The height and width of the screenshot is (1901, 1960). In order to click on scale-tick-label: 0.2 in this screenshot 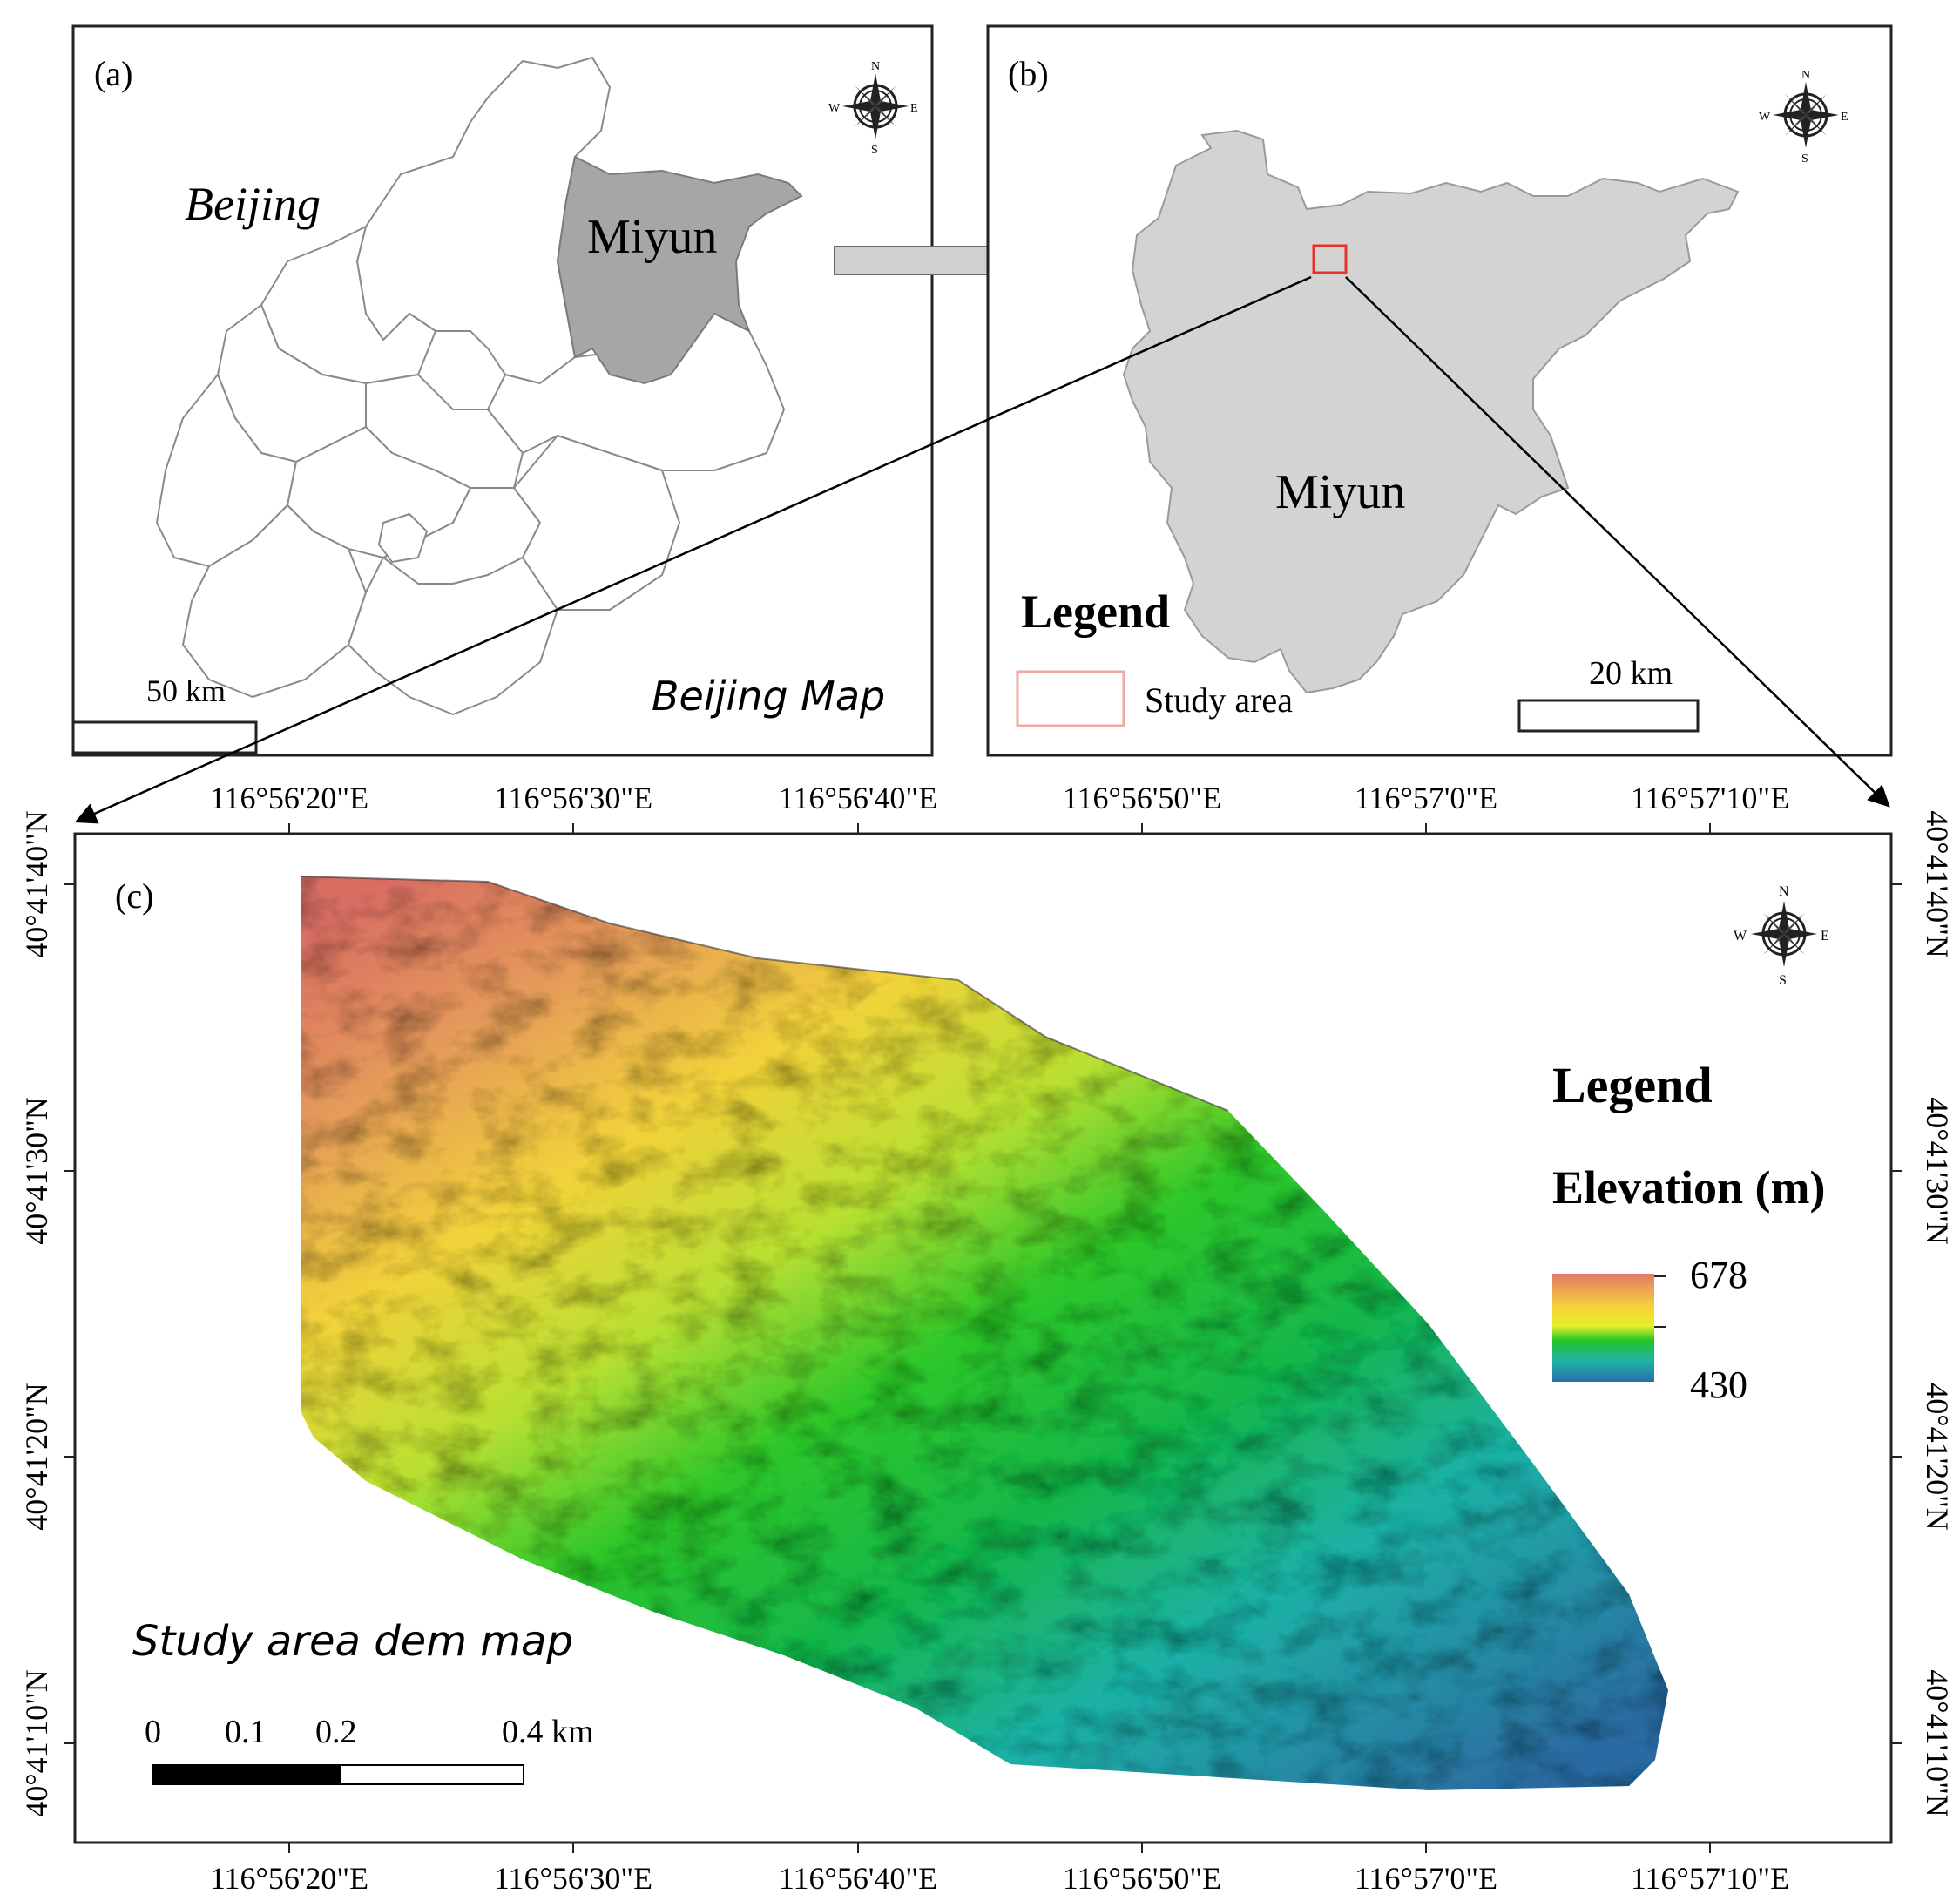, I will do `click(336, 1732)`.